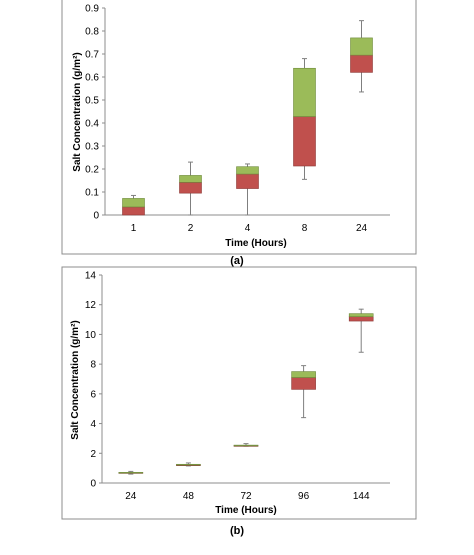 This screenshot has width=474, height=555. I want to click on chart-panel-a-y-tick-label: 0, so click(96, 216).